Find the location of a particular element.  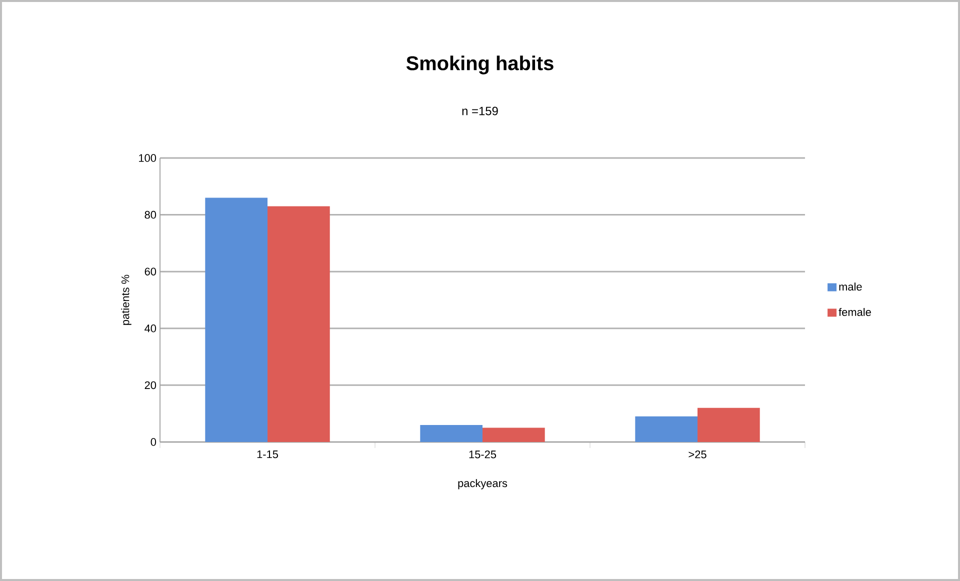

x-axis-title: packyears is located at coordinates (483, 484).